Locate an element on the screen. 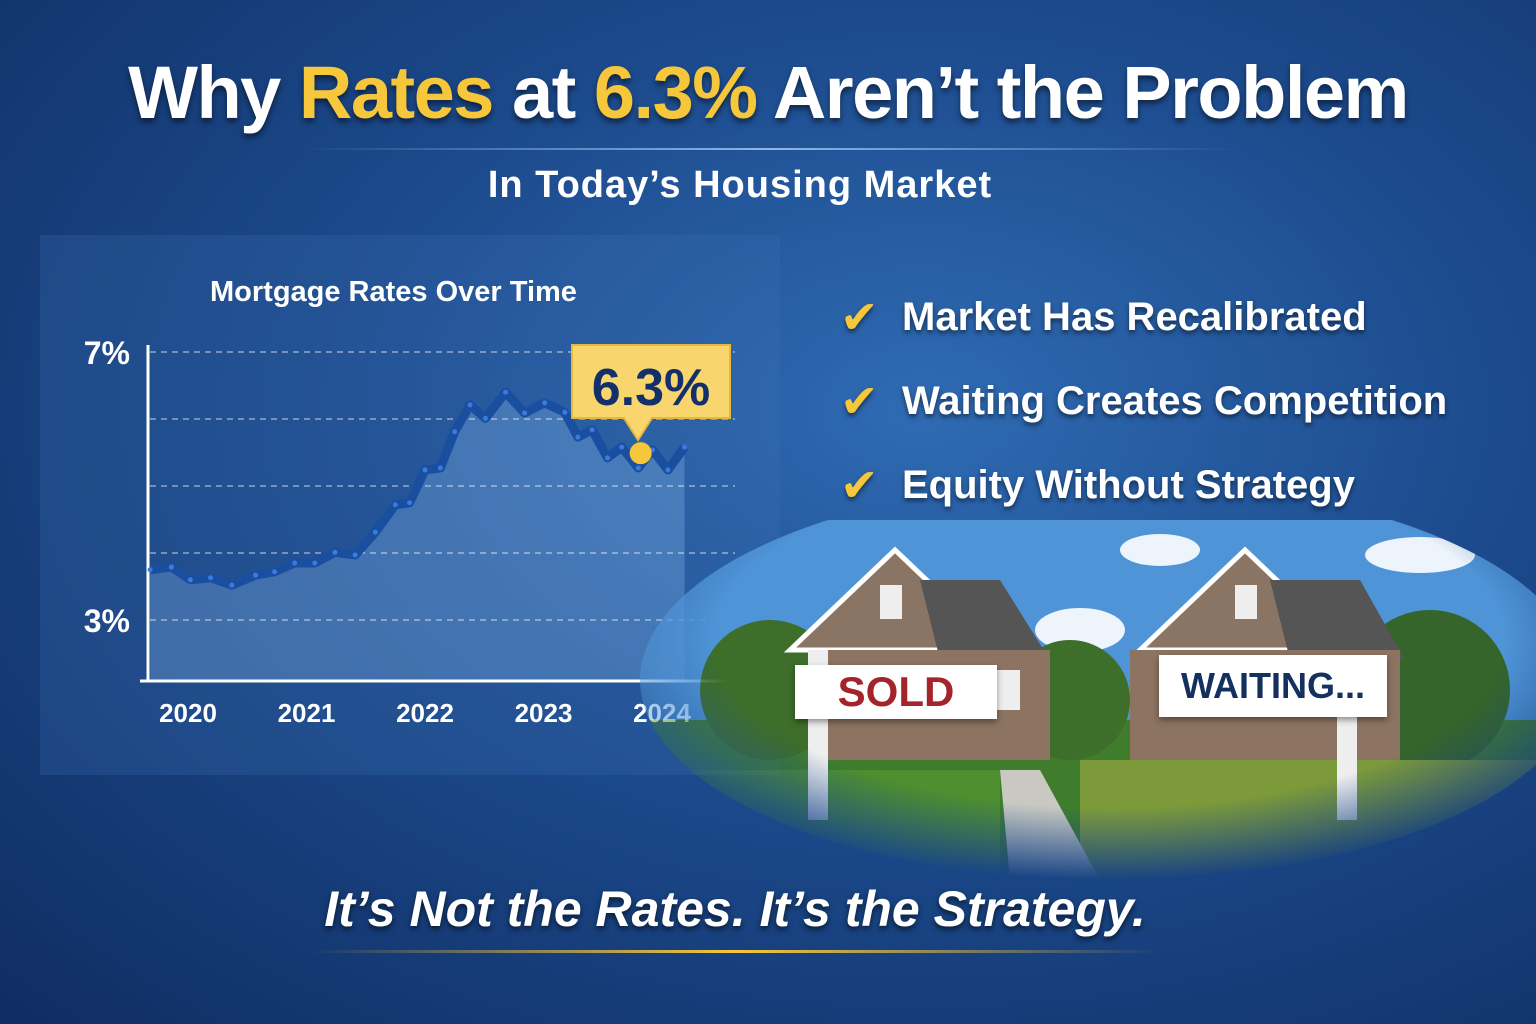  checklist-label: Equity Without Strategy is located at coordinates (1128, 484).